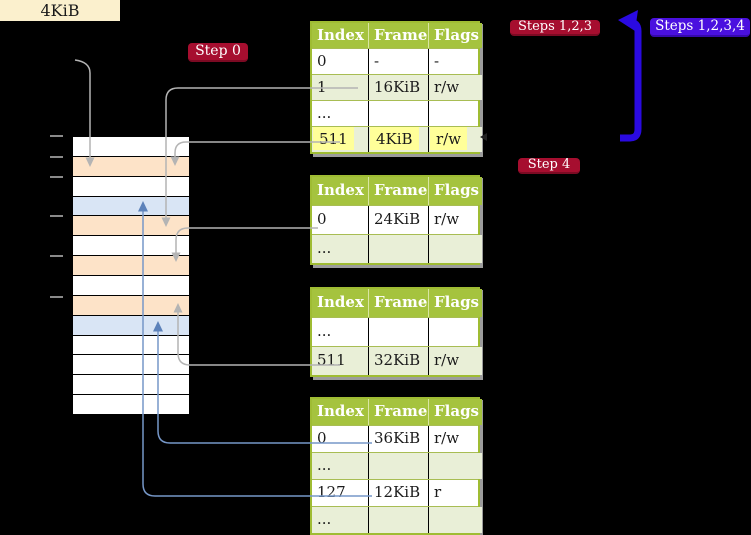 This screenshot has height=535, width=751. What do you see at coordinates (555, 28) in the screenshot?
I see `badge-steps-1-2-3: Steps 1,2,3` at bounding box center [555, 28].